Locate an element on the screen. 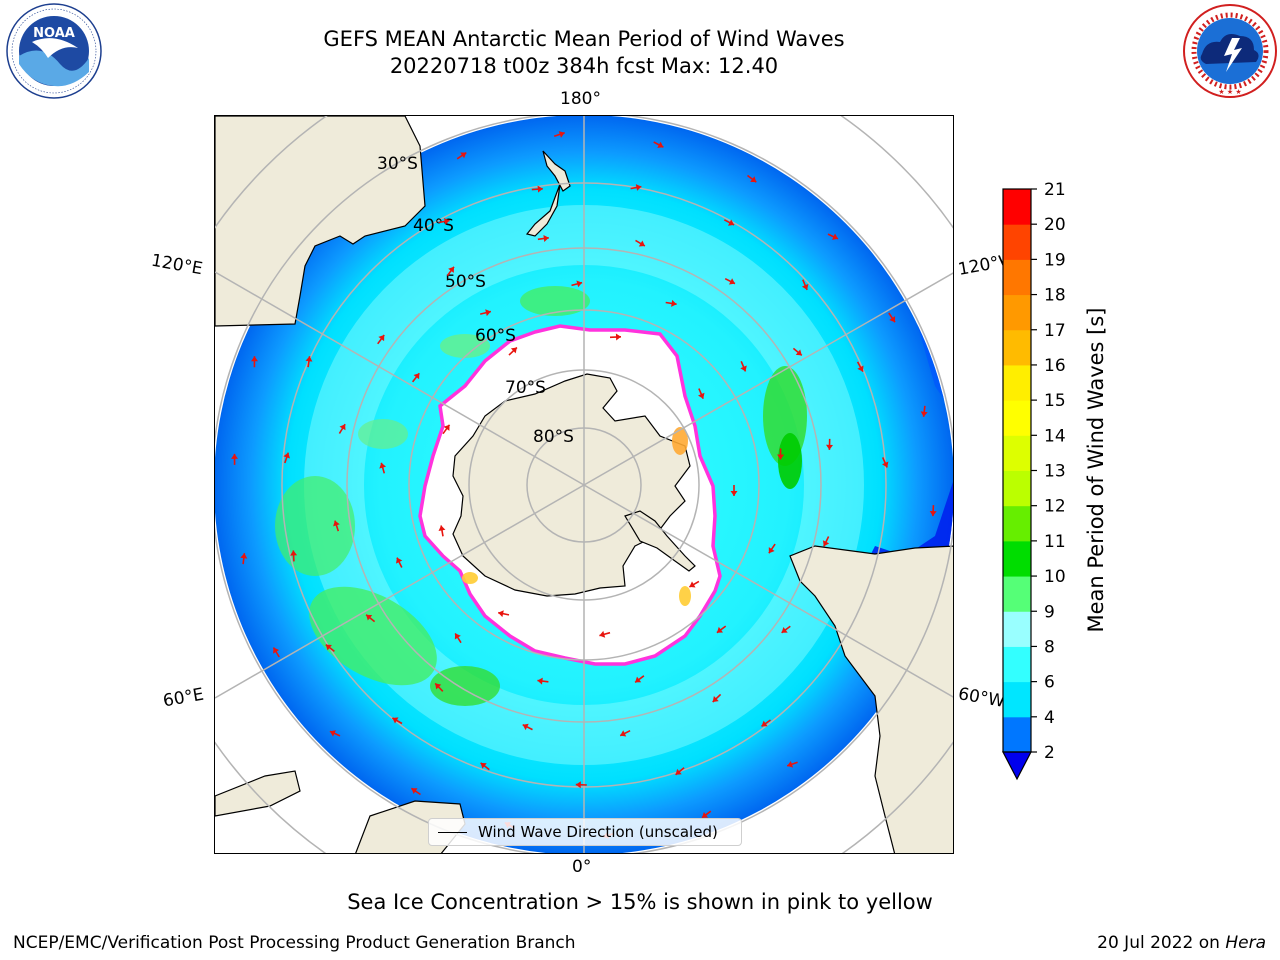  colorbar-tick-label: 13 is located at coordinates (1055, 472).